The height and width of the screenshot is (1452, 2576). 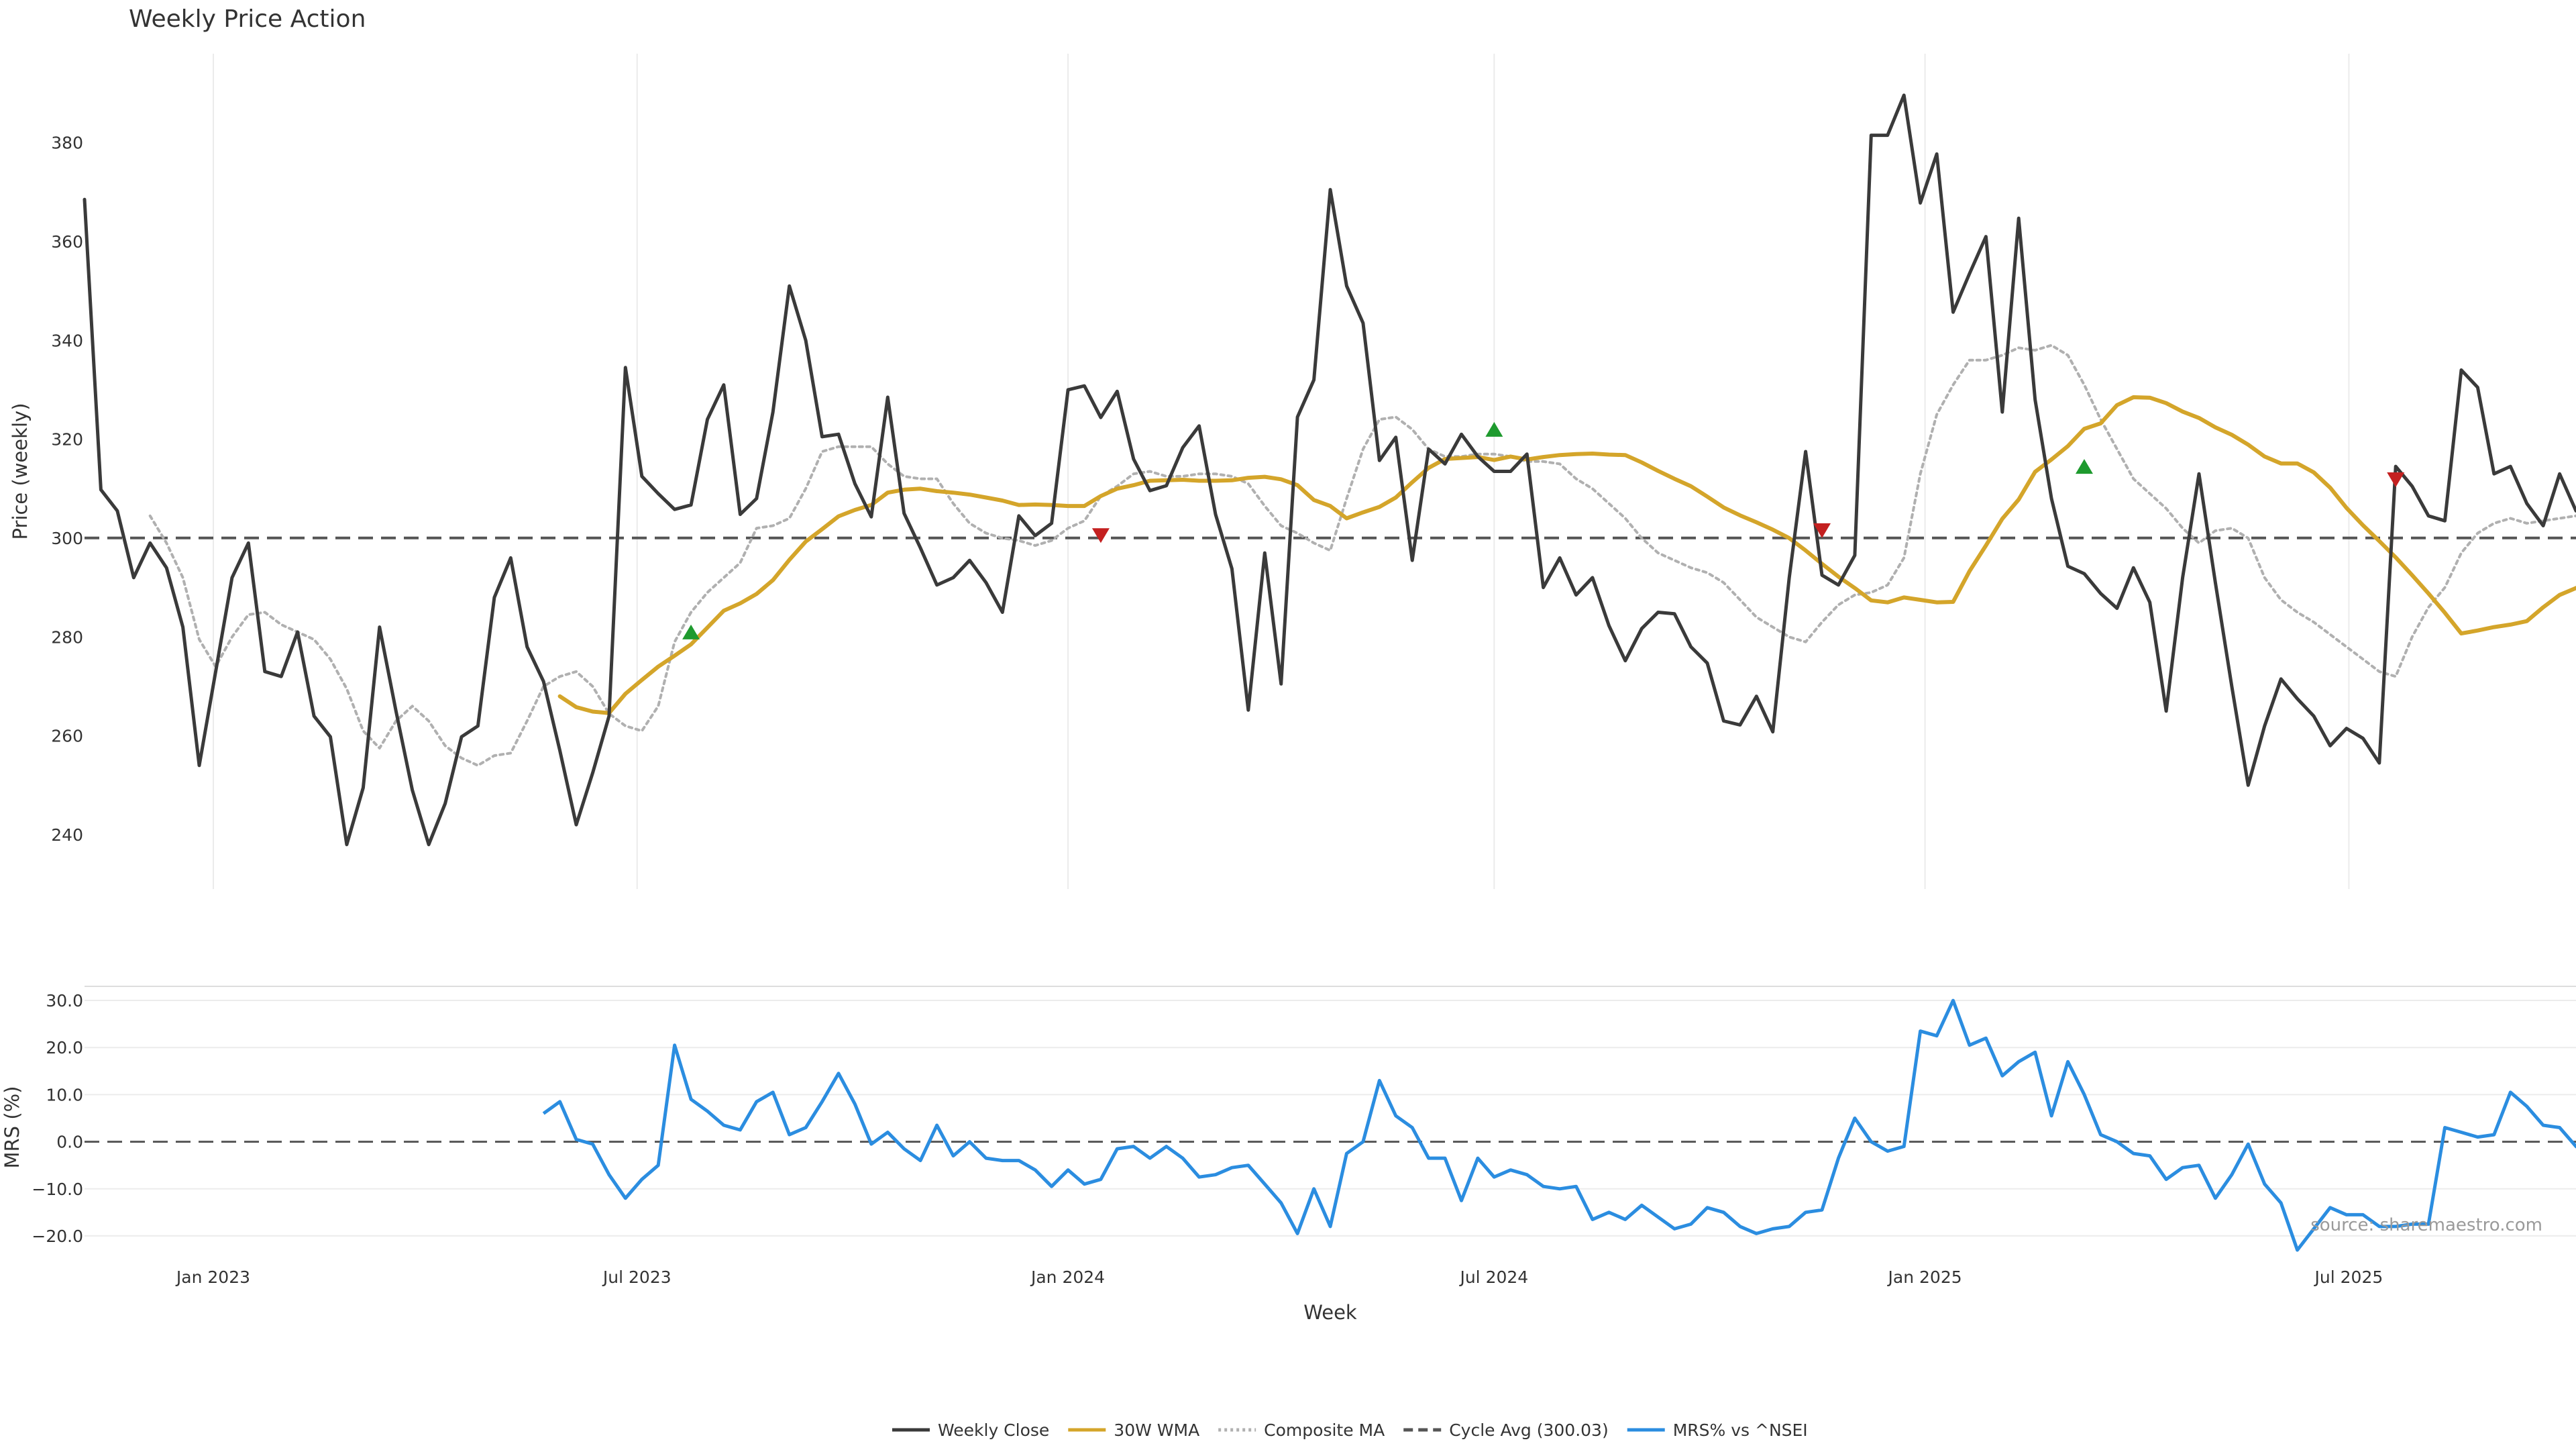 I want to click on series-mrs-vs-nsei, so click(x=1559, y=1125).